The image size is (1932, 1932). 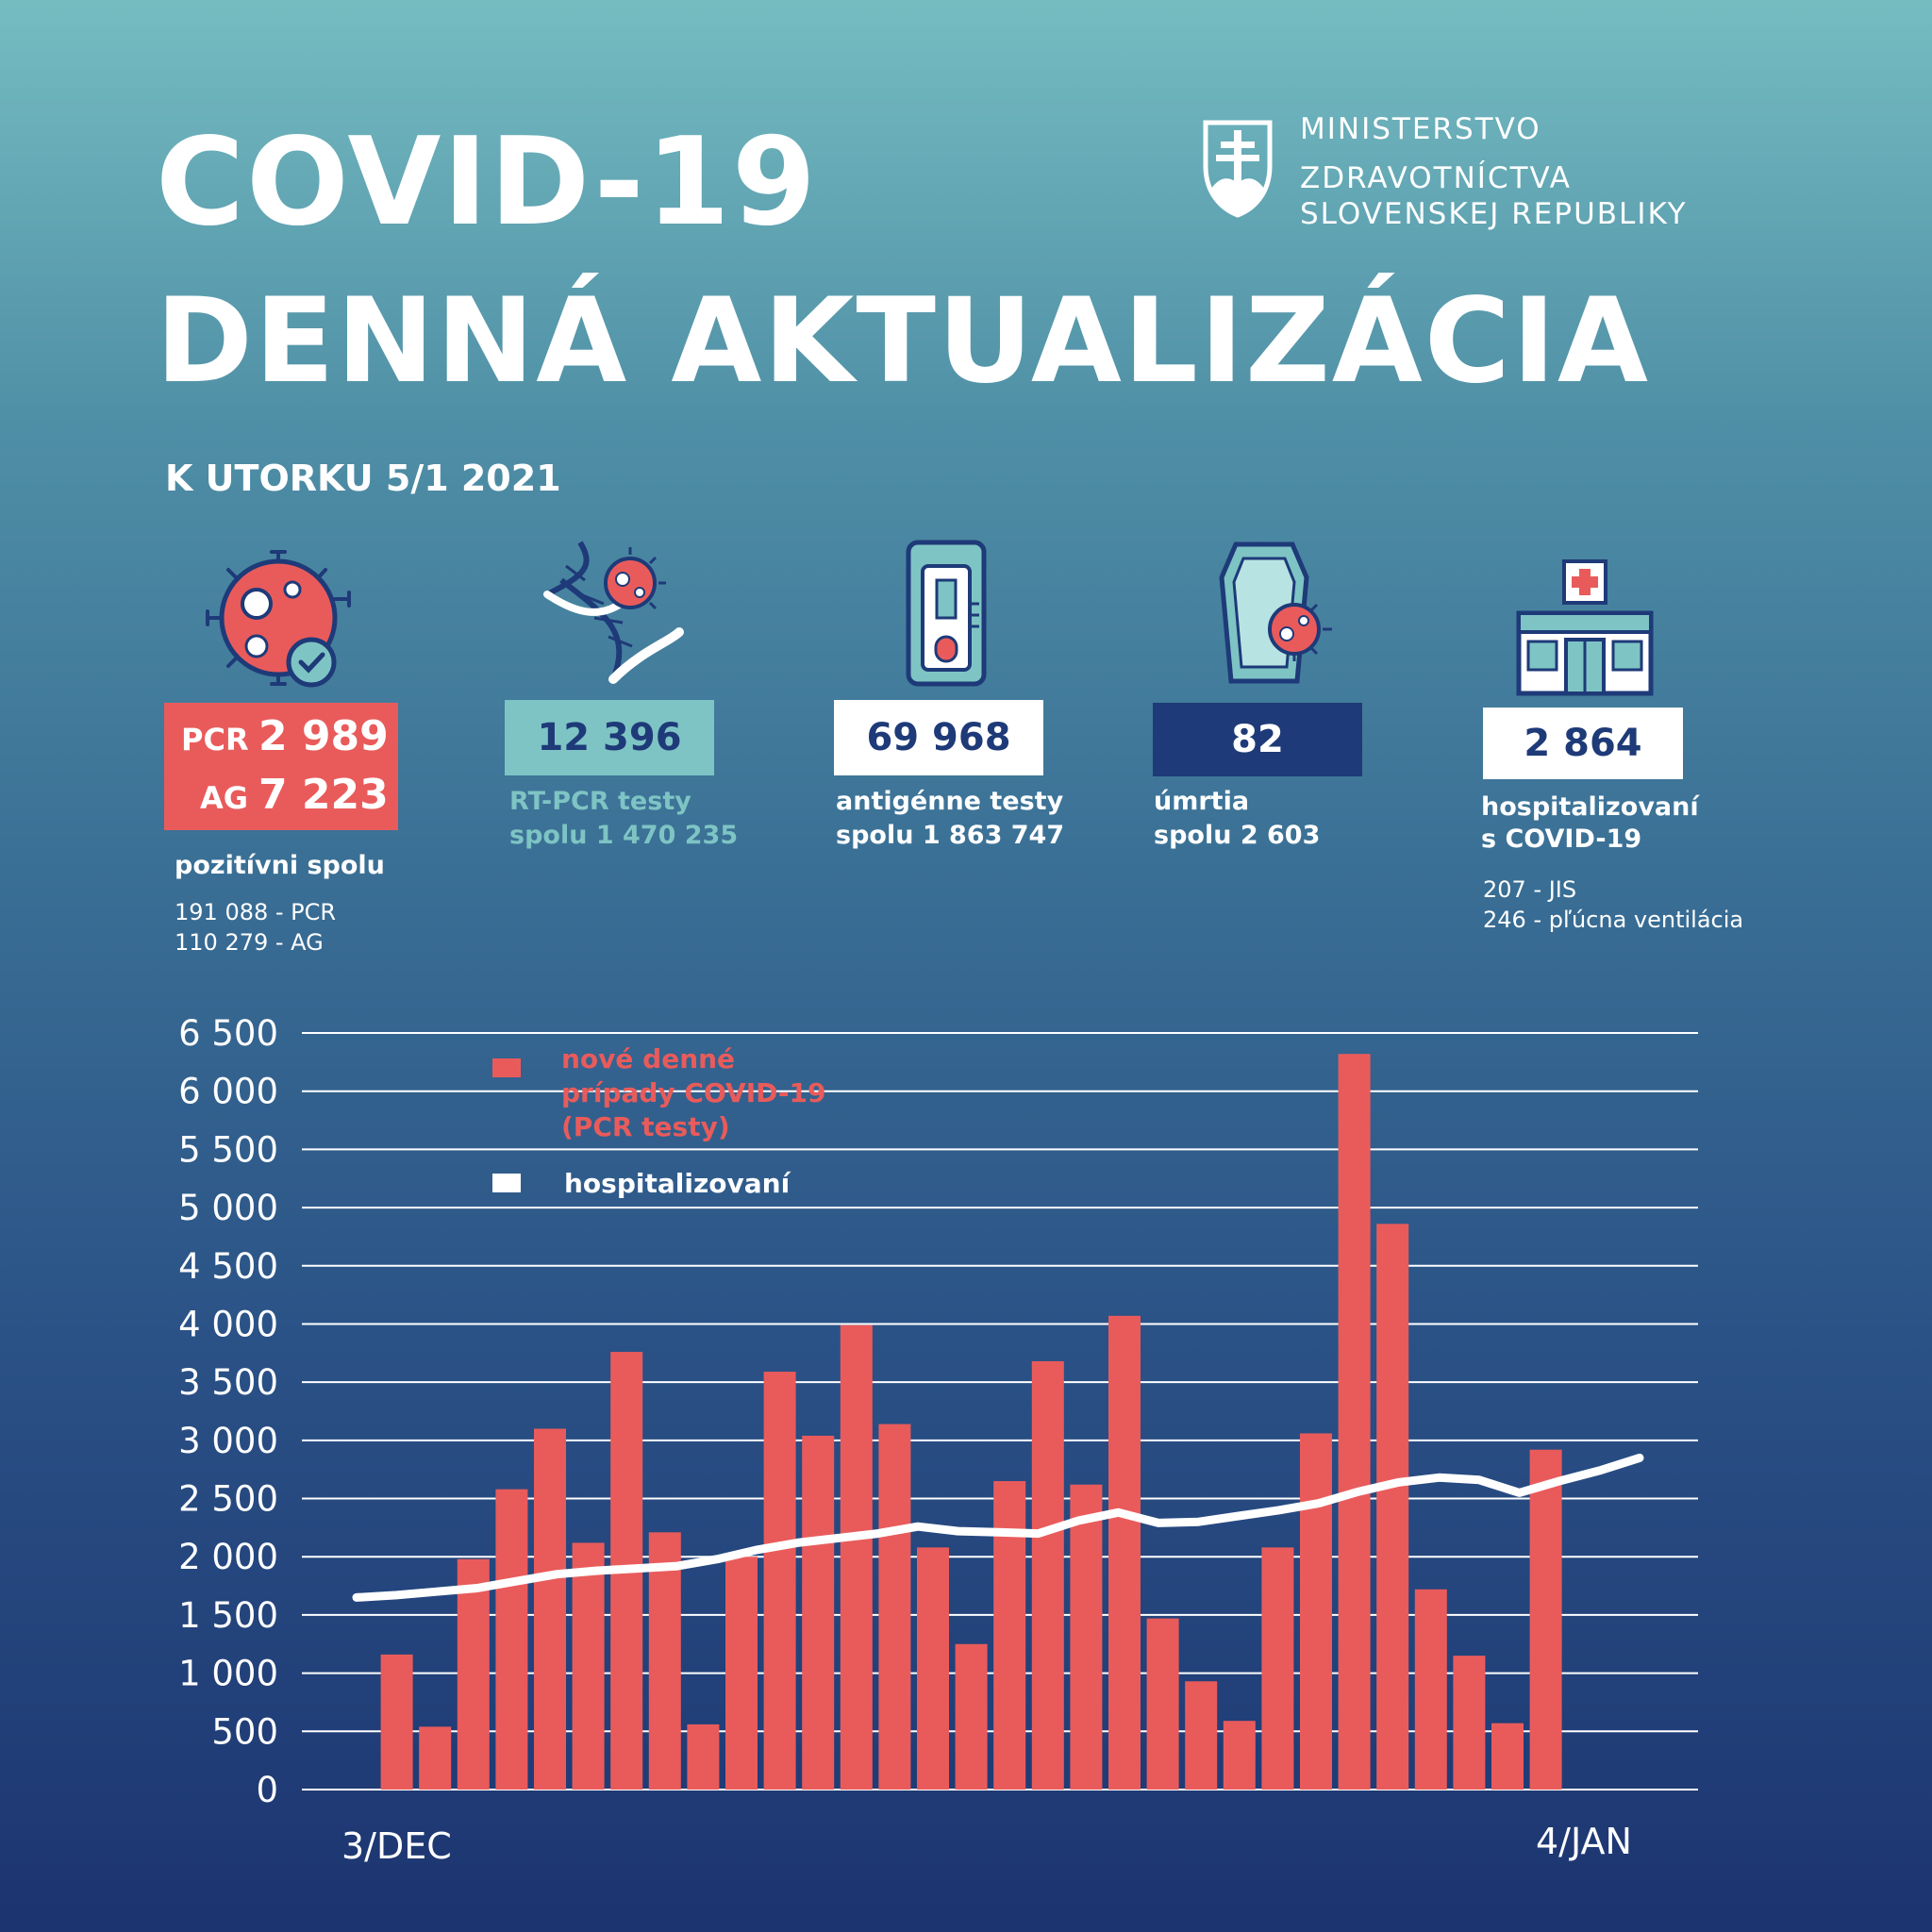 What do you see at coordinates (215, 740) in the screenshot?
I see `pcr-prefix: PCR` at bounding box center [215, 740].